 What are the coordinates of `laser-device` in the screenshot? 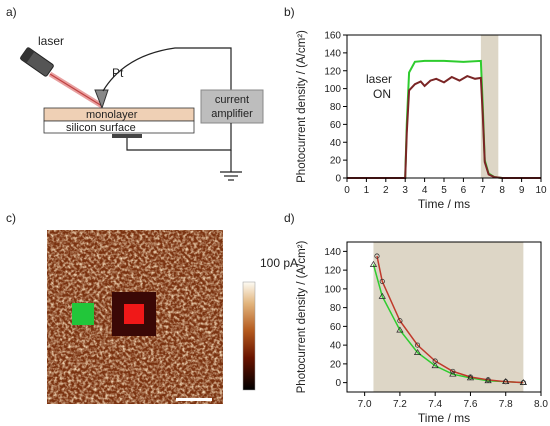 It's located at (36, 62).